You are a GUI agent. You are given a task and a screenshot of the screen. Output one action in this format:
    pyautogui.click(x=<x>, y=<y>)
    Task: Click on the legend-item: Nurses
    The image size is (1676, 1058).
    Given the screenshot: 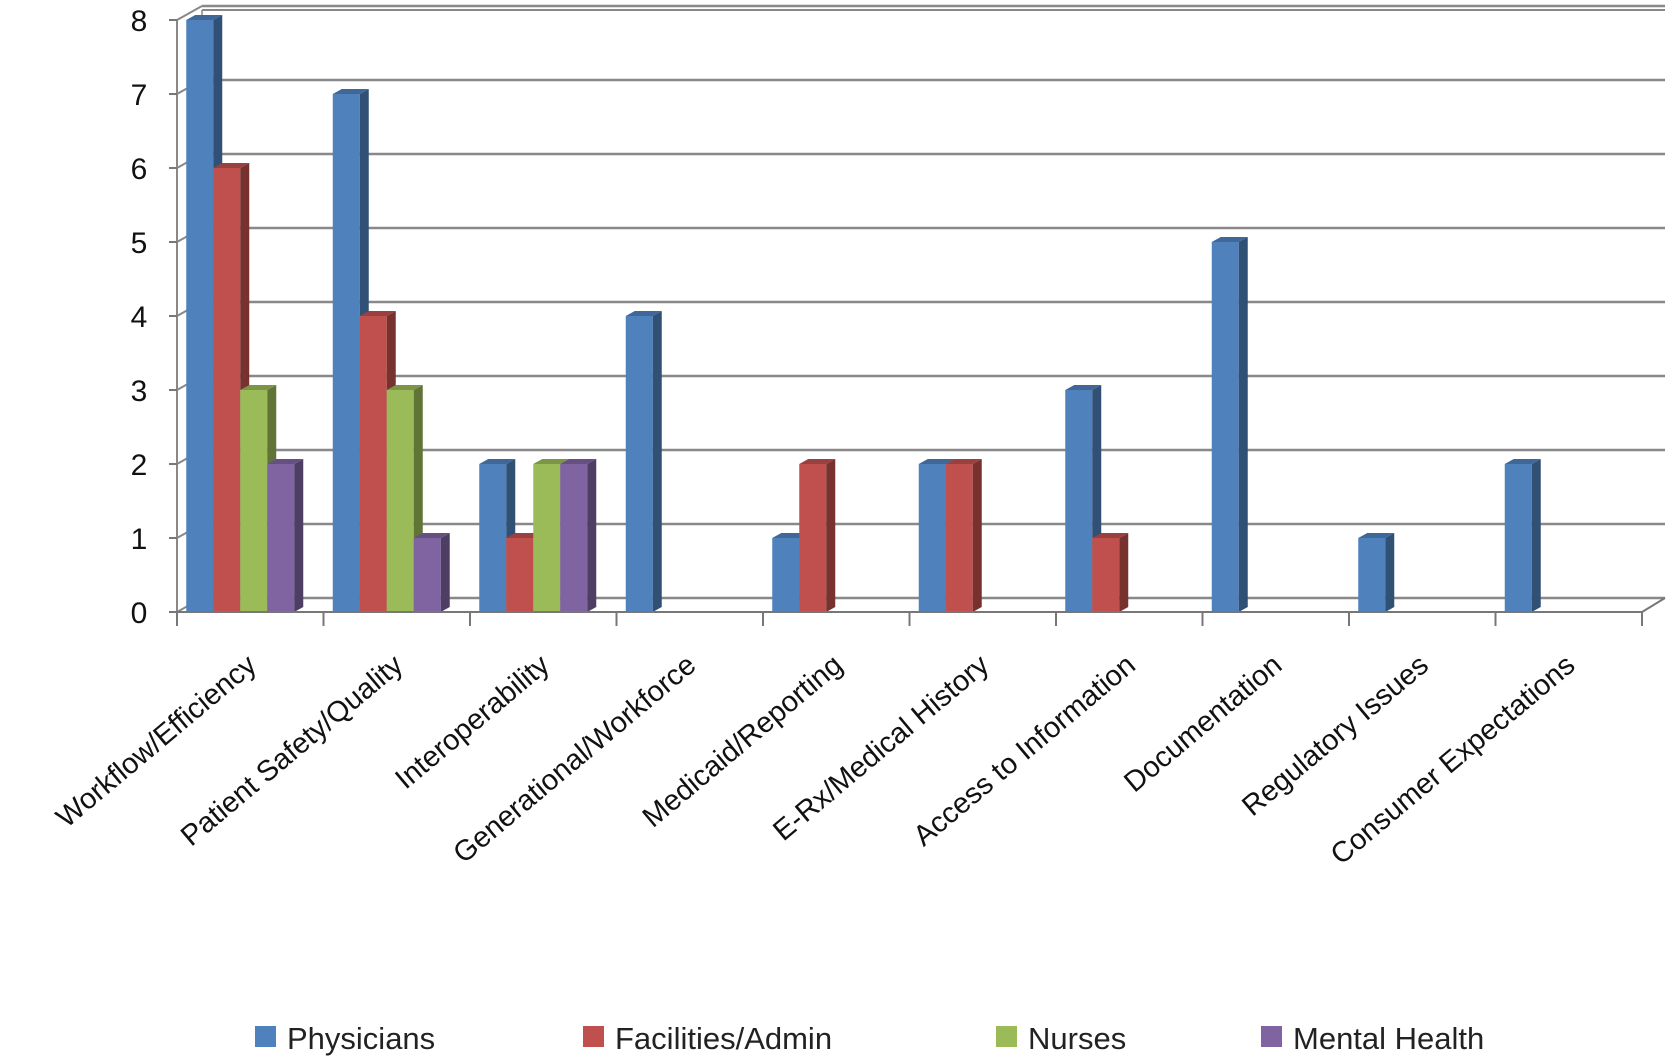 What is the action you would take?
    pyautogui.click(x=1061, y=1038)
    